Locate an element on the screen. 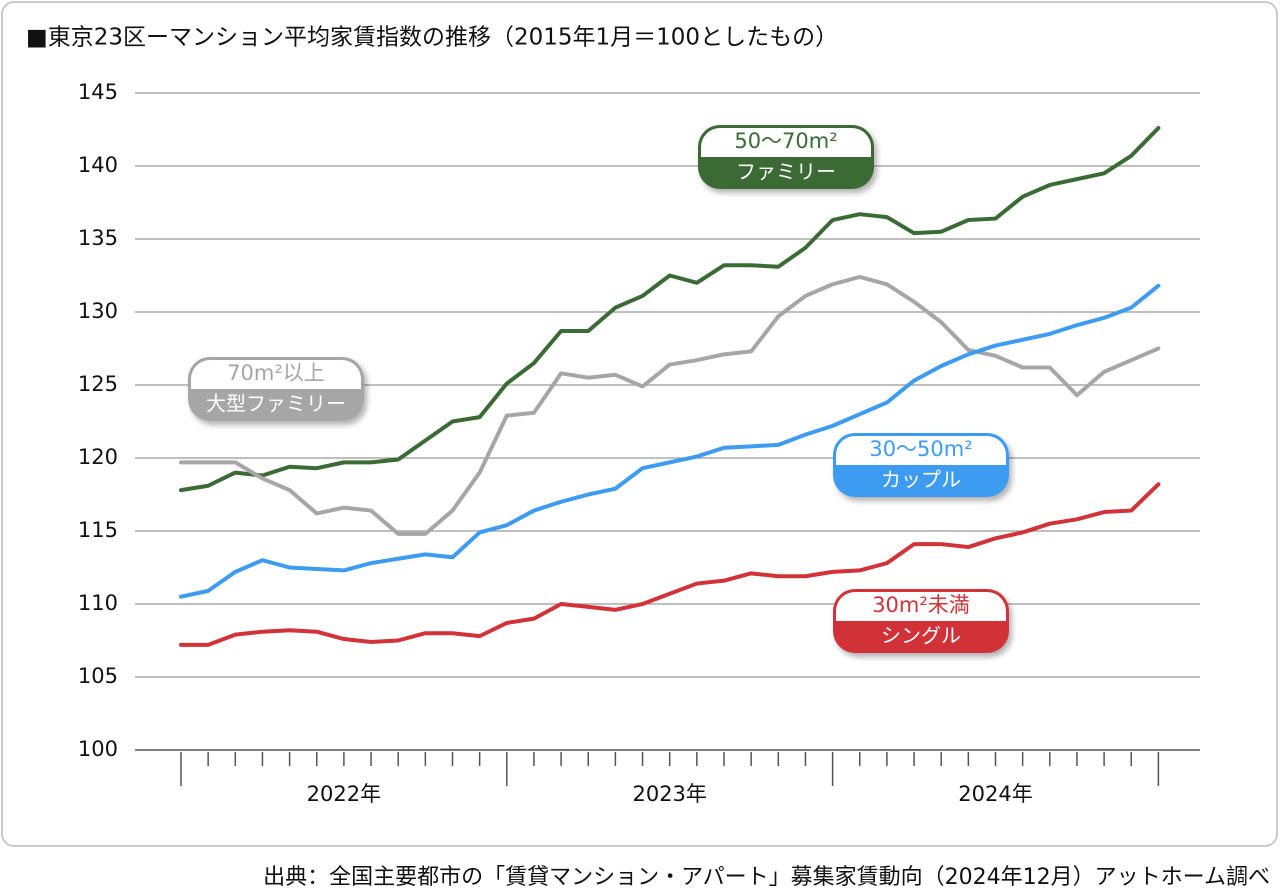 The image size is (1280, 896). legend-sublabel: 大型ファミリー is located at coordinates (276, 404).